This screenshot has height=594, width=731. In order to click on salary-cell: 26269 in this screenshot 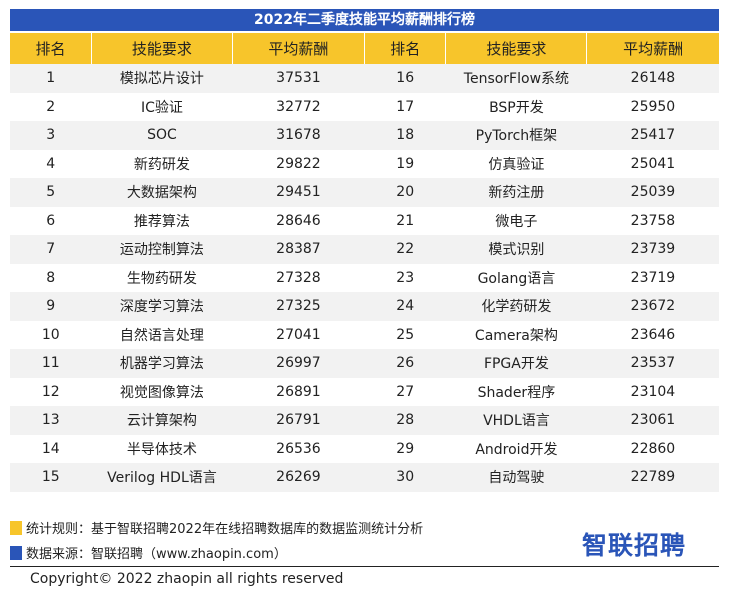, I will do `click(298, 477)`.